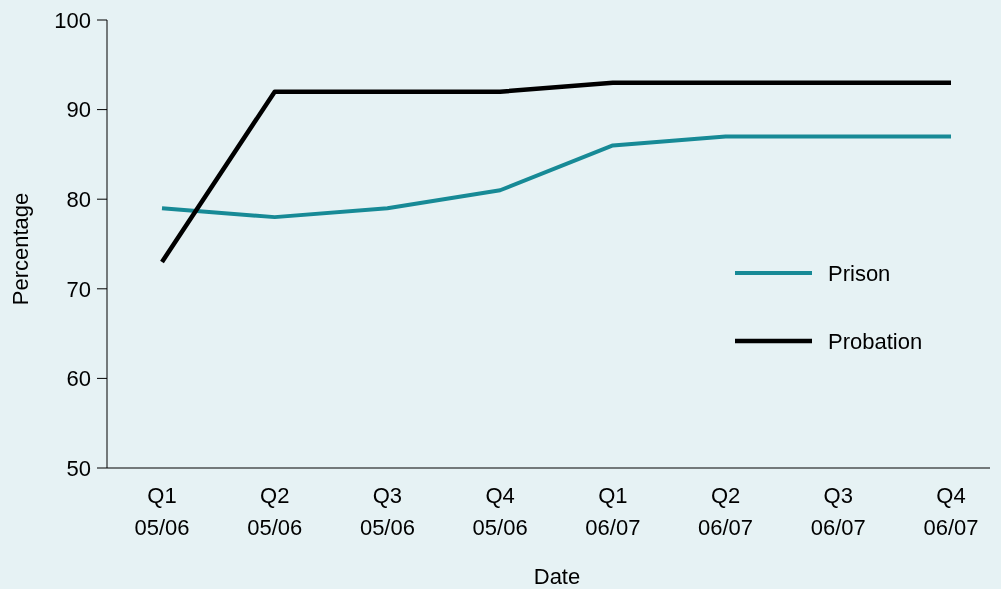  Describe the element at coordinates (78, 199) in the screenshot. I see `y-tick-label: 80` at that location.